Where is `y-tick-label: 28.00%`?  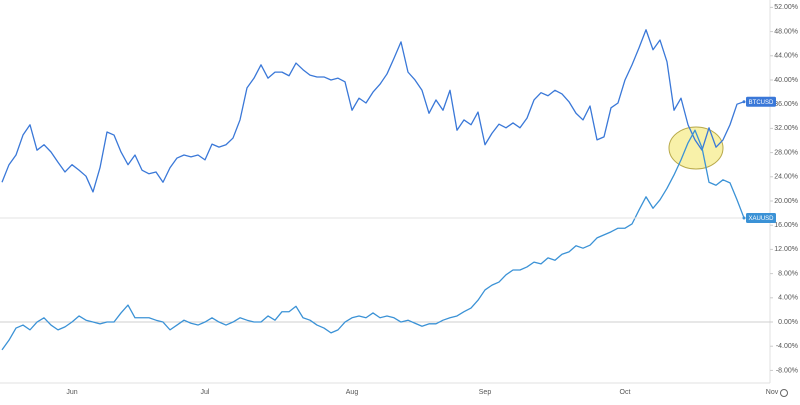 y-tick-label: 28.00% is located at coordinates (786, 152).